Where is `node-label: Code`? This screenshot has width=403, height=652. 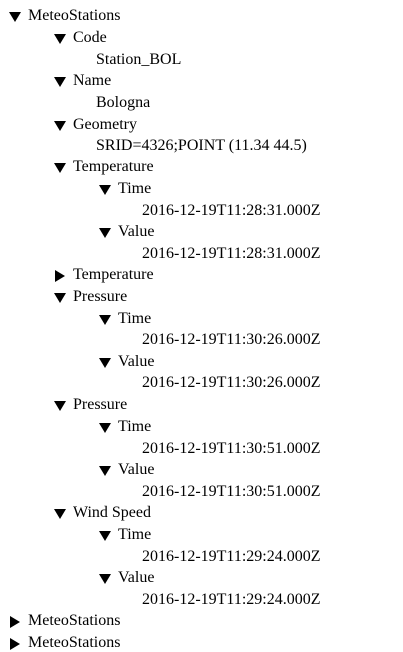
node-label: Code is located at coordinates (90, 37).